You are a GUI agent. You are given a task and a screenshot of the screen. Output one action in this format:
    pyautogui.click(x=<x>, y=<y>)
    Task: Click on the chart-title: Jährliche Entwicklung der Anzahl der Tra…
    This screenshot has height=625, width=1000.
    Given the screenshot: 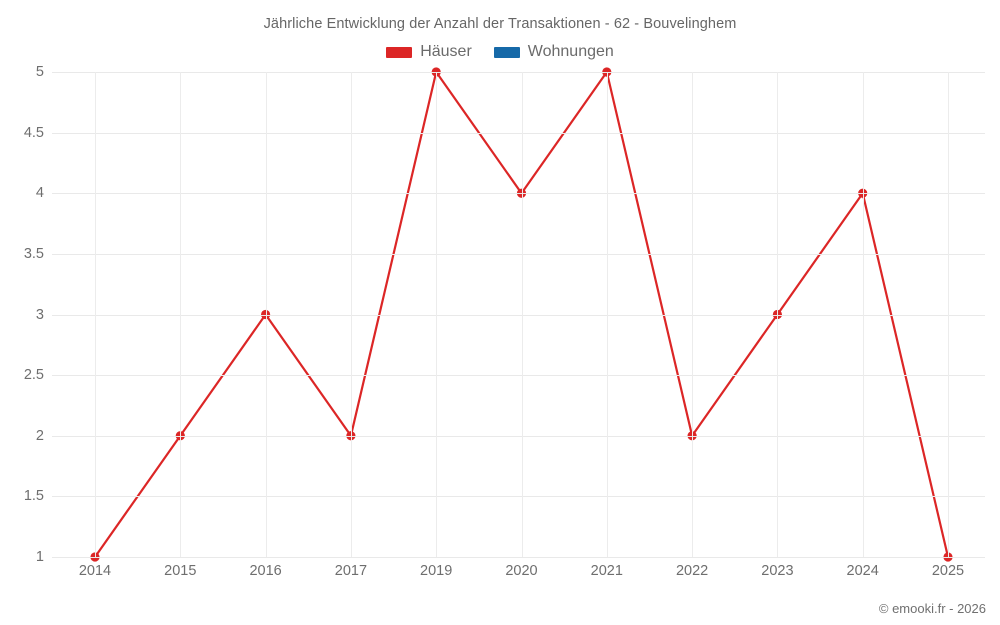 What is the action you would take?
    pyautogui.click(x=500, y=24)
    